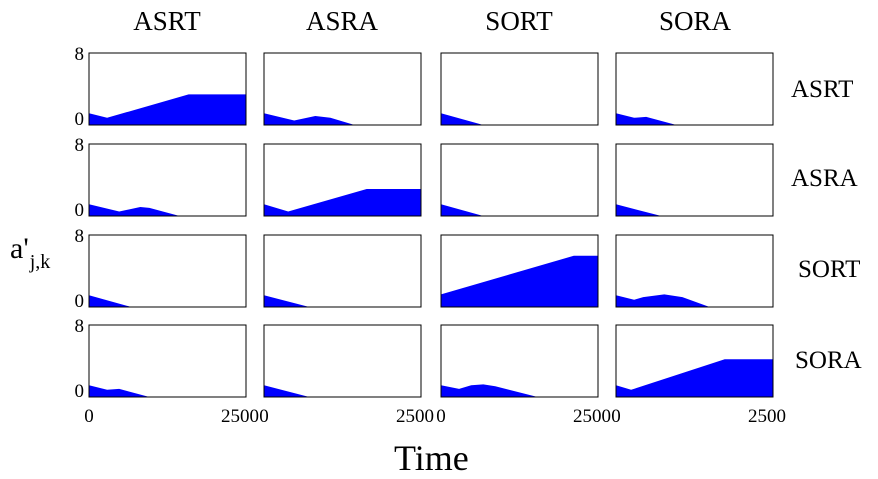 Image resolution: width=878 pixels, height=479 pixels. What do you see at coordinates (694, 378) in the screenshot?
I see `area-series-r4-c4` at bounding box center [694, 378].